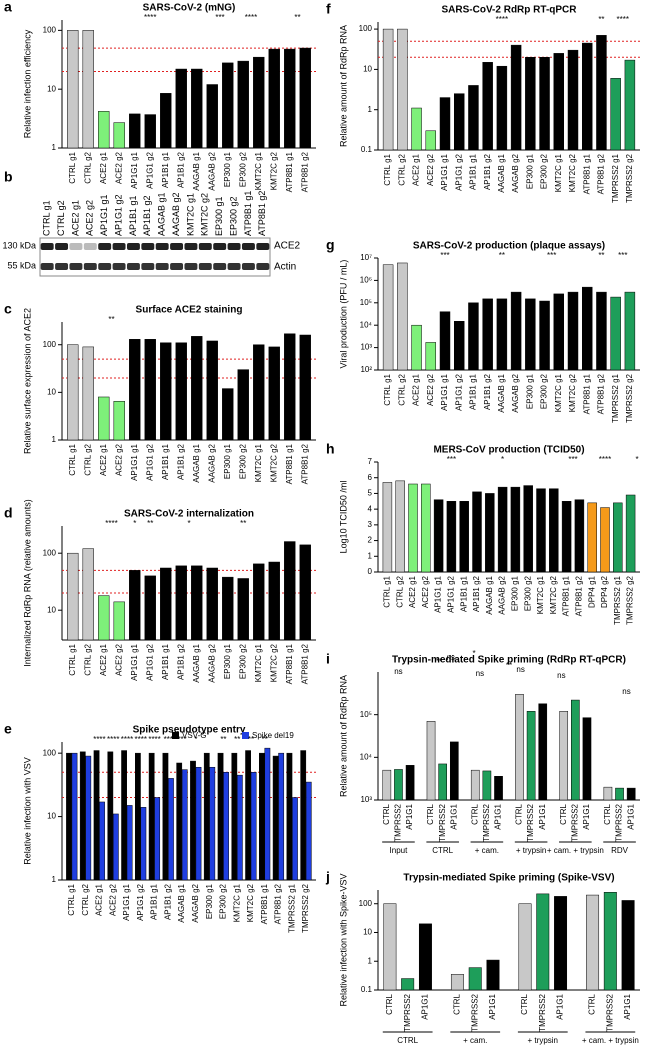 The width and height of the screenshot is (648, 1050). What do you see at coordinates (399, 850) in the screenshot?
I see `group-label: Input` at bounding box center [399, 850].